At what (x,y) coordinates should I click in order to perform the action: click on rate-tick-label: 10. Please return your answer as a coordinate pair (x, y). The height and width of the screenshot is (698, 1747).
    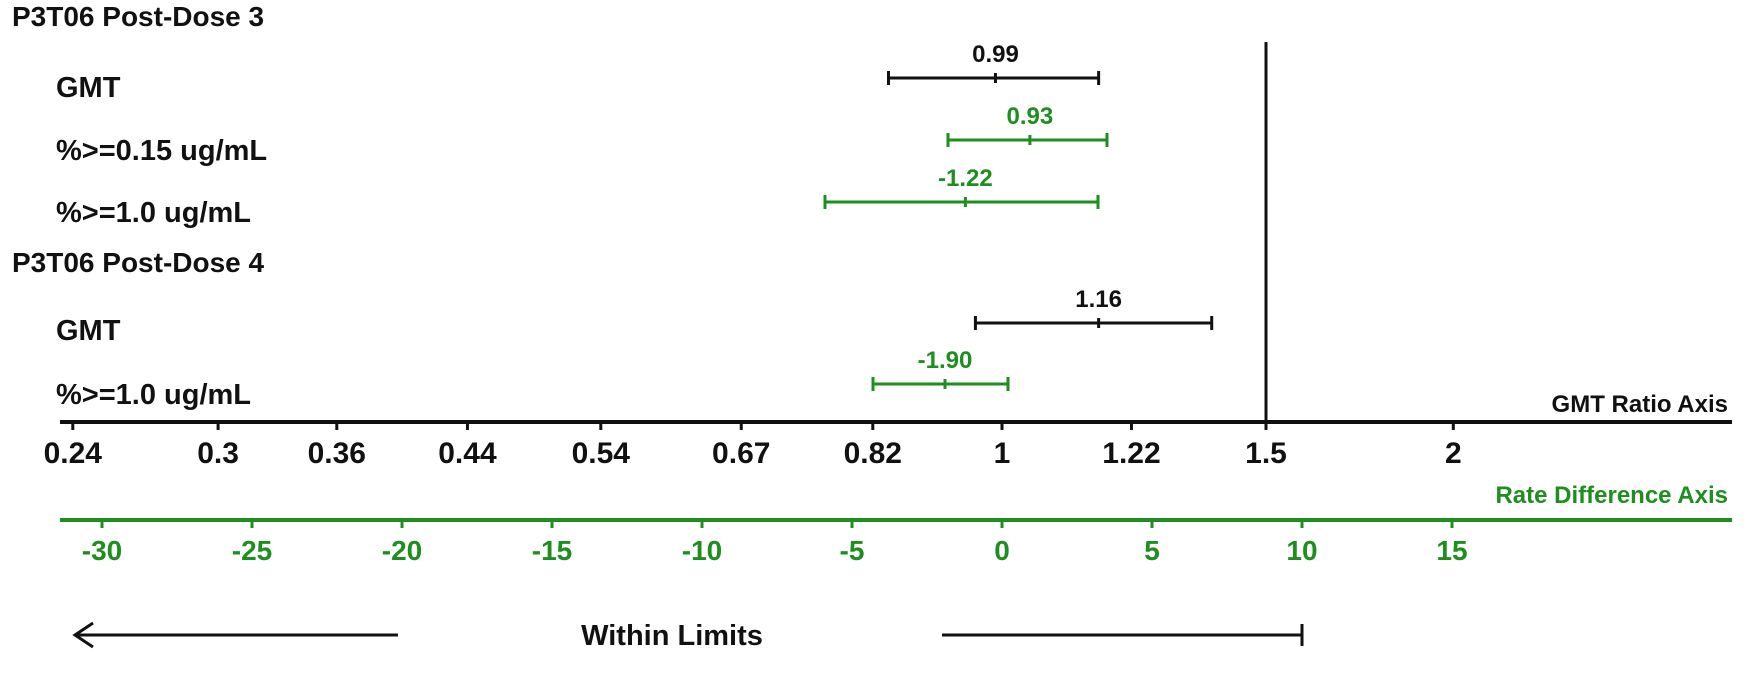
    Looking at the image, I should click on (1301, 550).